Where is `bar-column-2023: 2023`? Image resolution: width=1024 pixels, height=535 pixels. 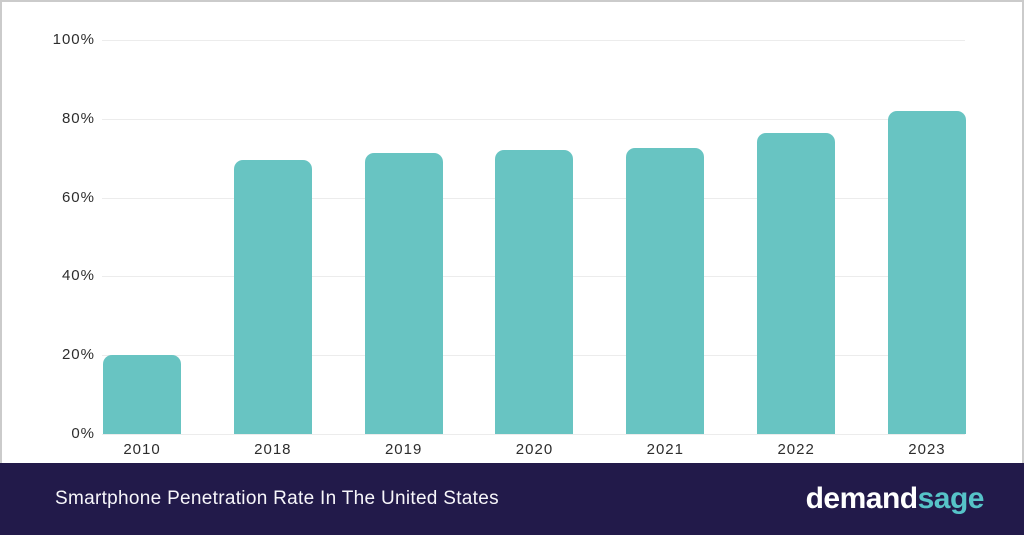
bar-column-2023: 2023 is located at coordinates (926, 252).